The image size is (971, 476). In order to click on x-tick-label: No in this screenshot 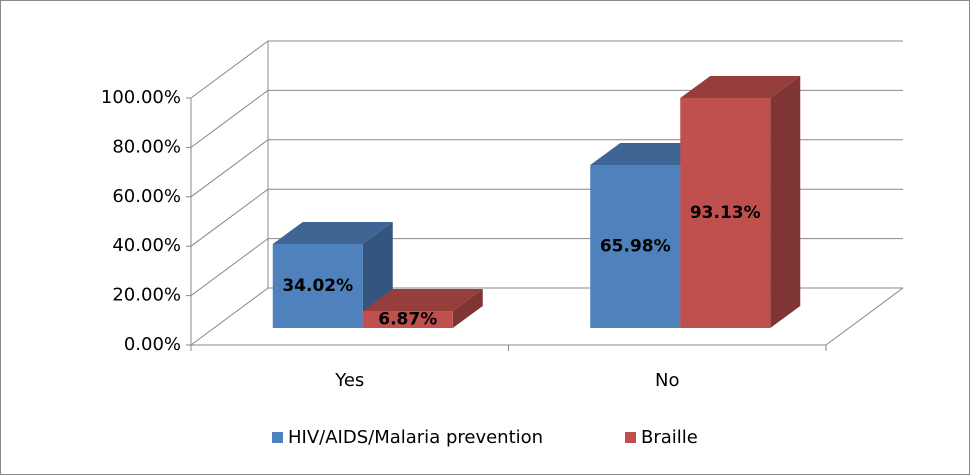, I will do `click(667, 380)`.